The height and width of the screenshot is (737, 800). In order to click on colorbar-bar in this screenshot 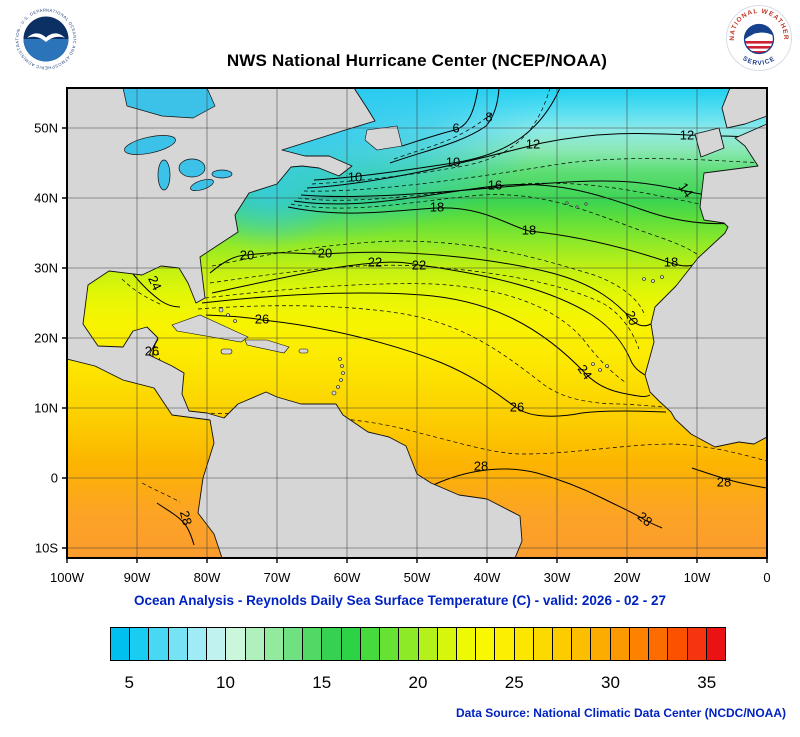, I will do `click(418, 644)`.